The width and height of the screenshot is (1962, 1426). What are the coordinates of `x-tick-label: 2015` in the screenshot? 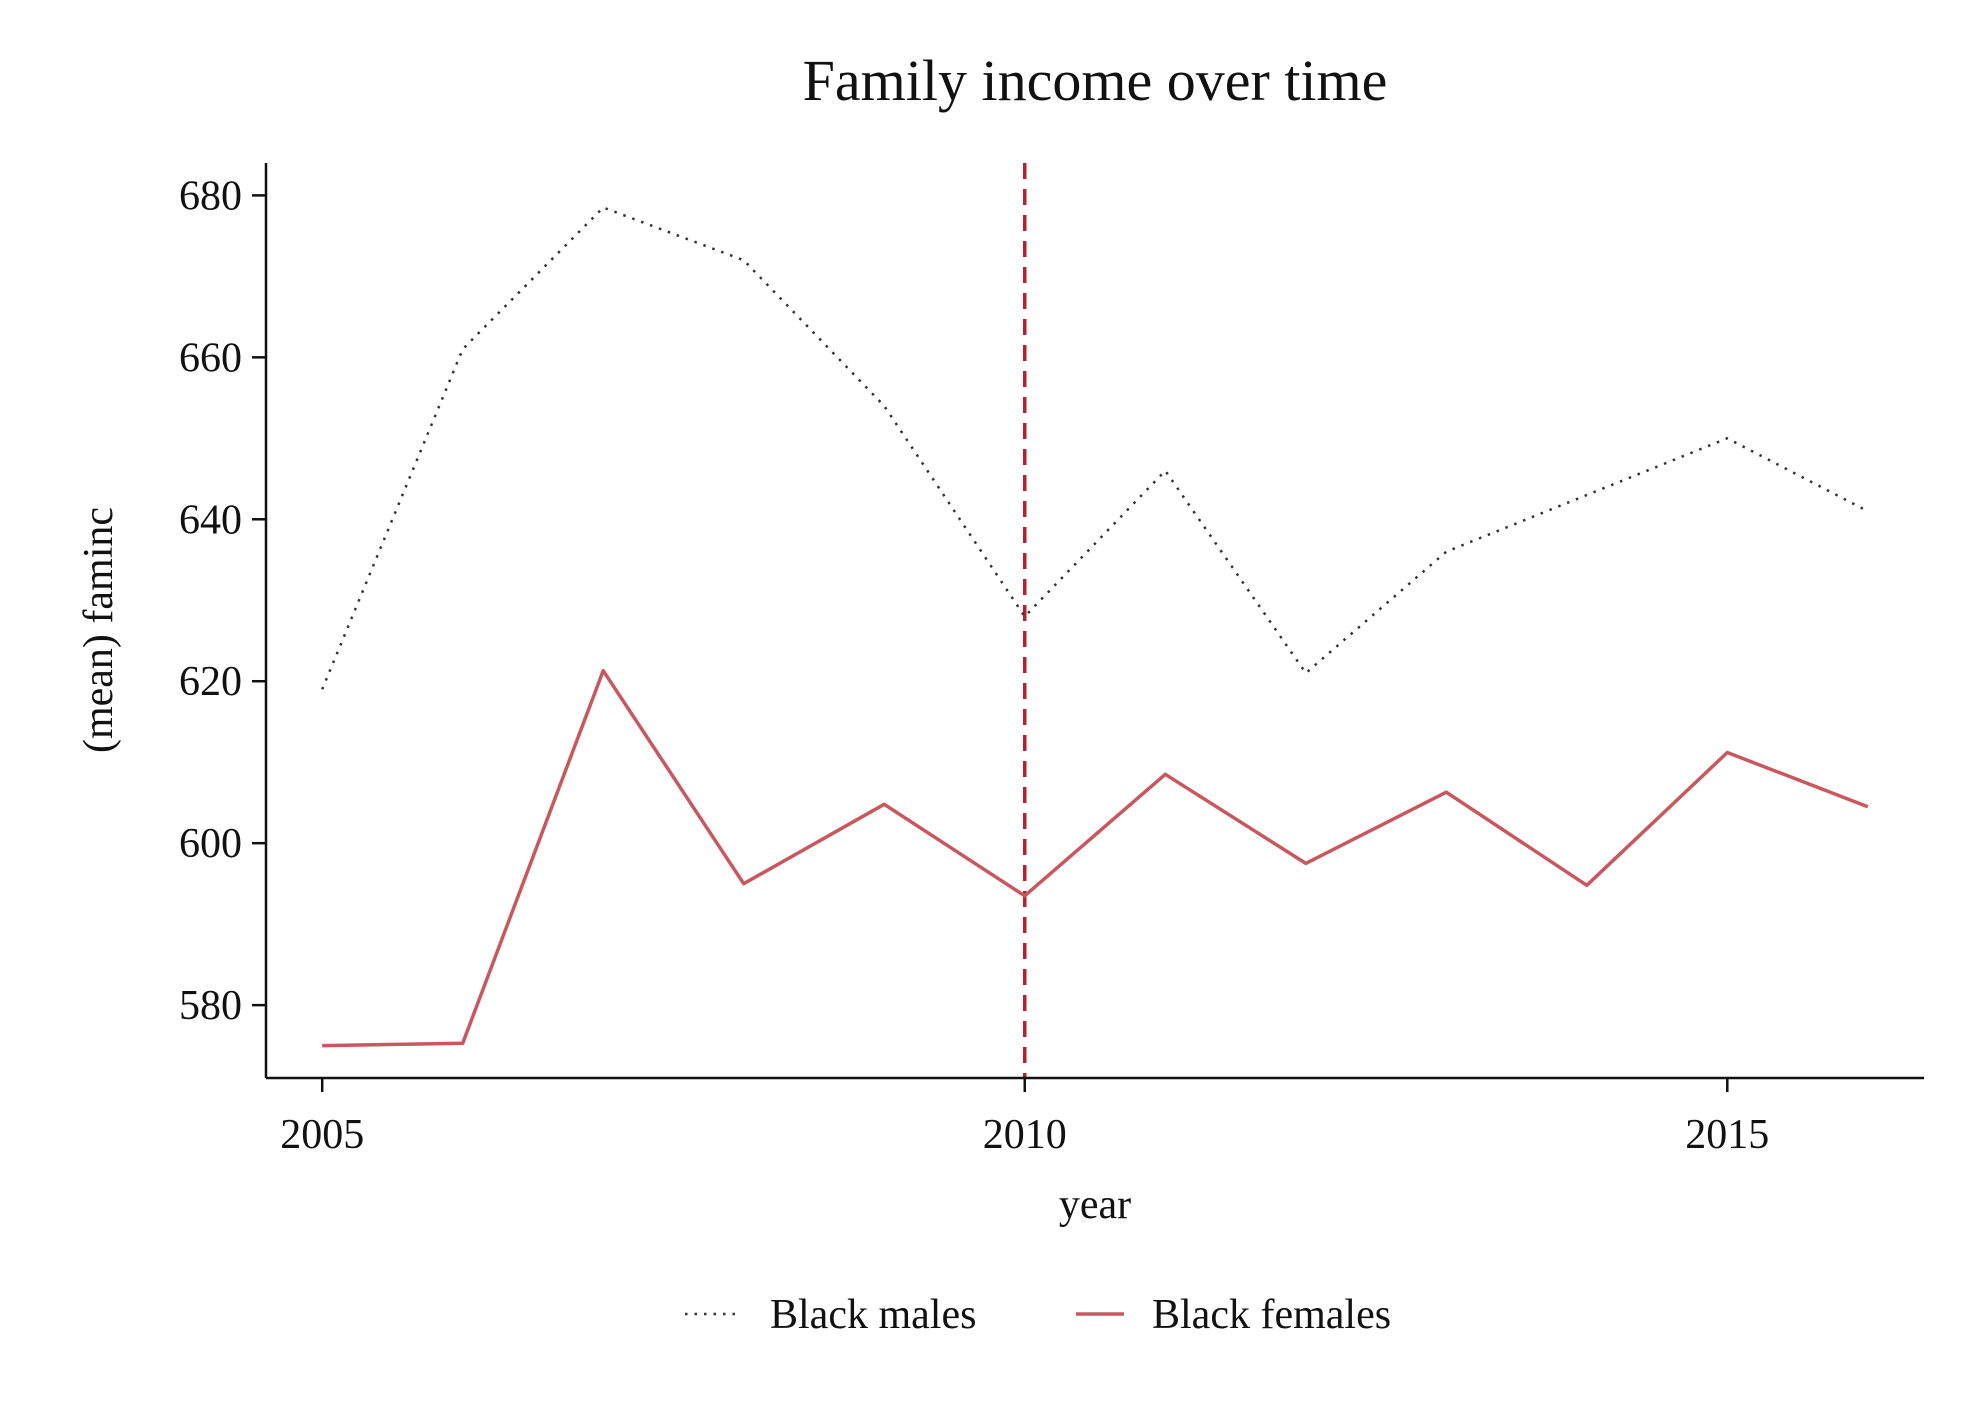 It's located at (1727, 1135).